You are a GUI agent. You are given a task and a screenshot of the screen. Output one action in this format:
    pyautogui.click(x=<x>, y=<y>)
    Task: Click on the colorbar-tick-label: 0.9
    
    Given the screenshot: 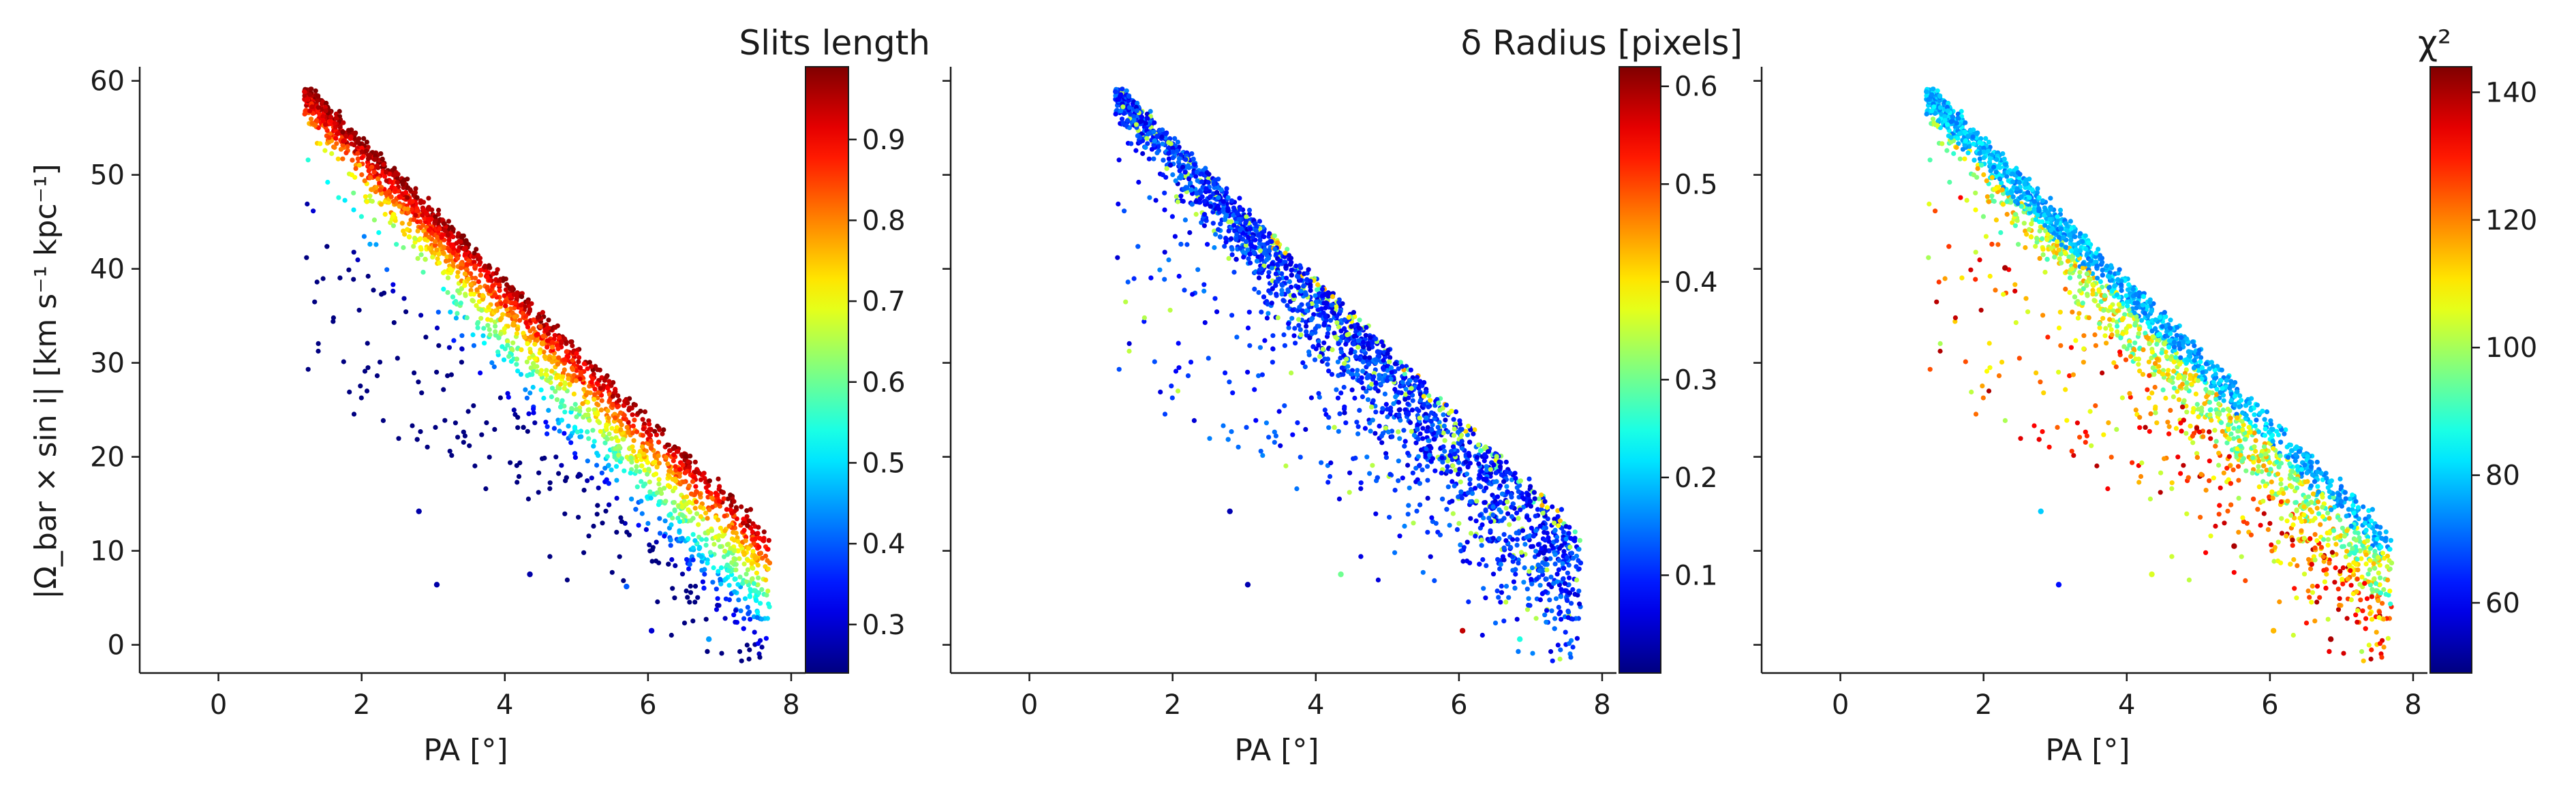 What is the action you would take?
    pyautogui.click(x=884, y=140)
    